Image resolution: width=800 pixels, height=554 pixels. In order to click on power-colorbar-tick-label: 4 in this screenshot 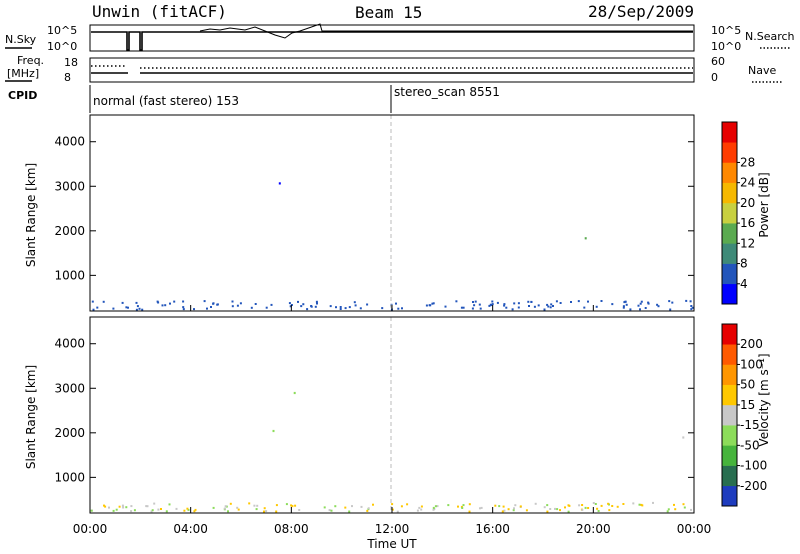, I will do `click(744, 284)`.